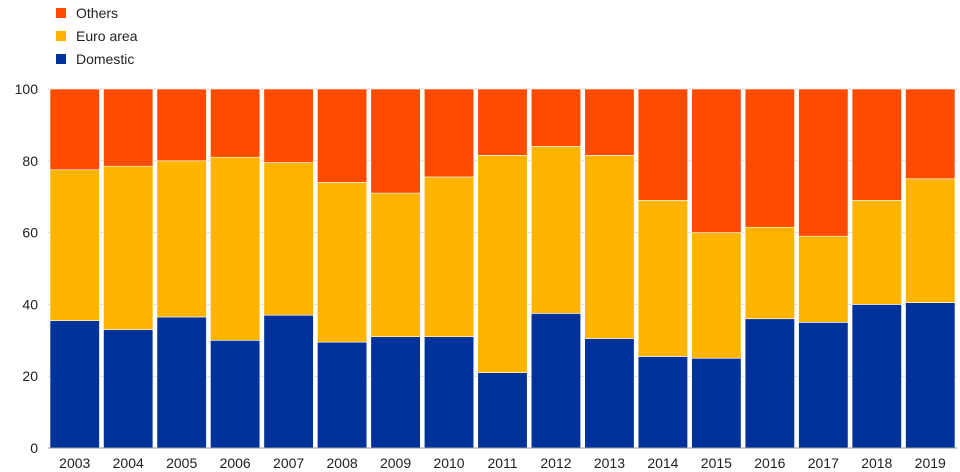  I want to click on x-tick-label-2013: 2013, so click(609, 463).